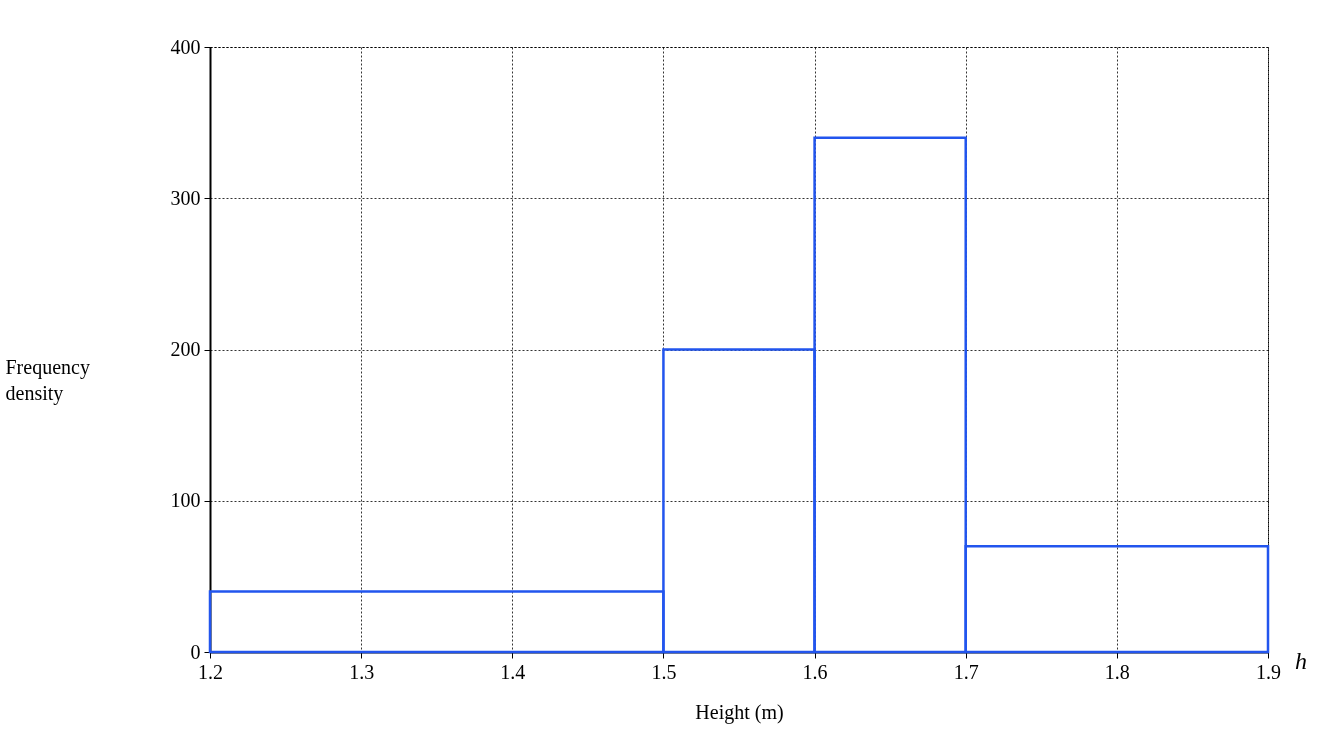 The width and height of the screenshot is (1339, 740). I want to click on y-tick-label: 400, so click(185, 46).